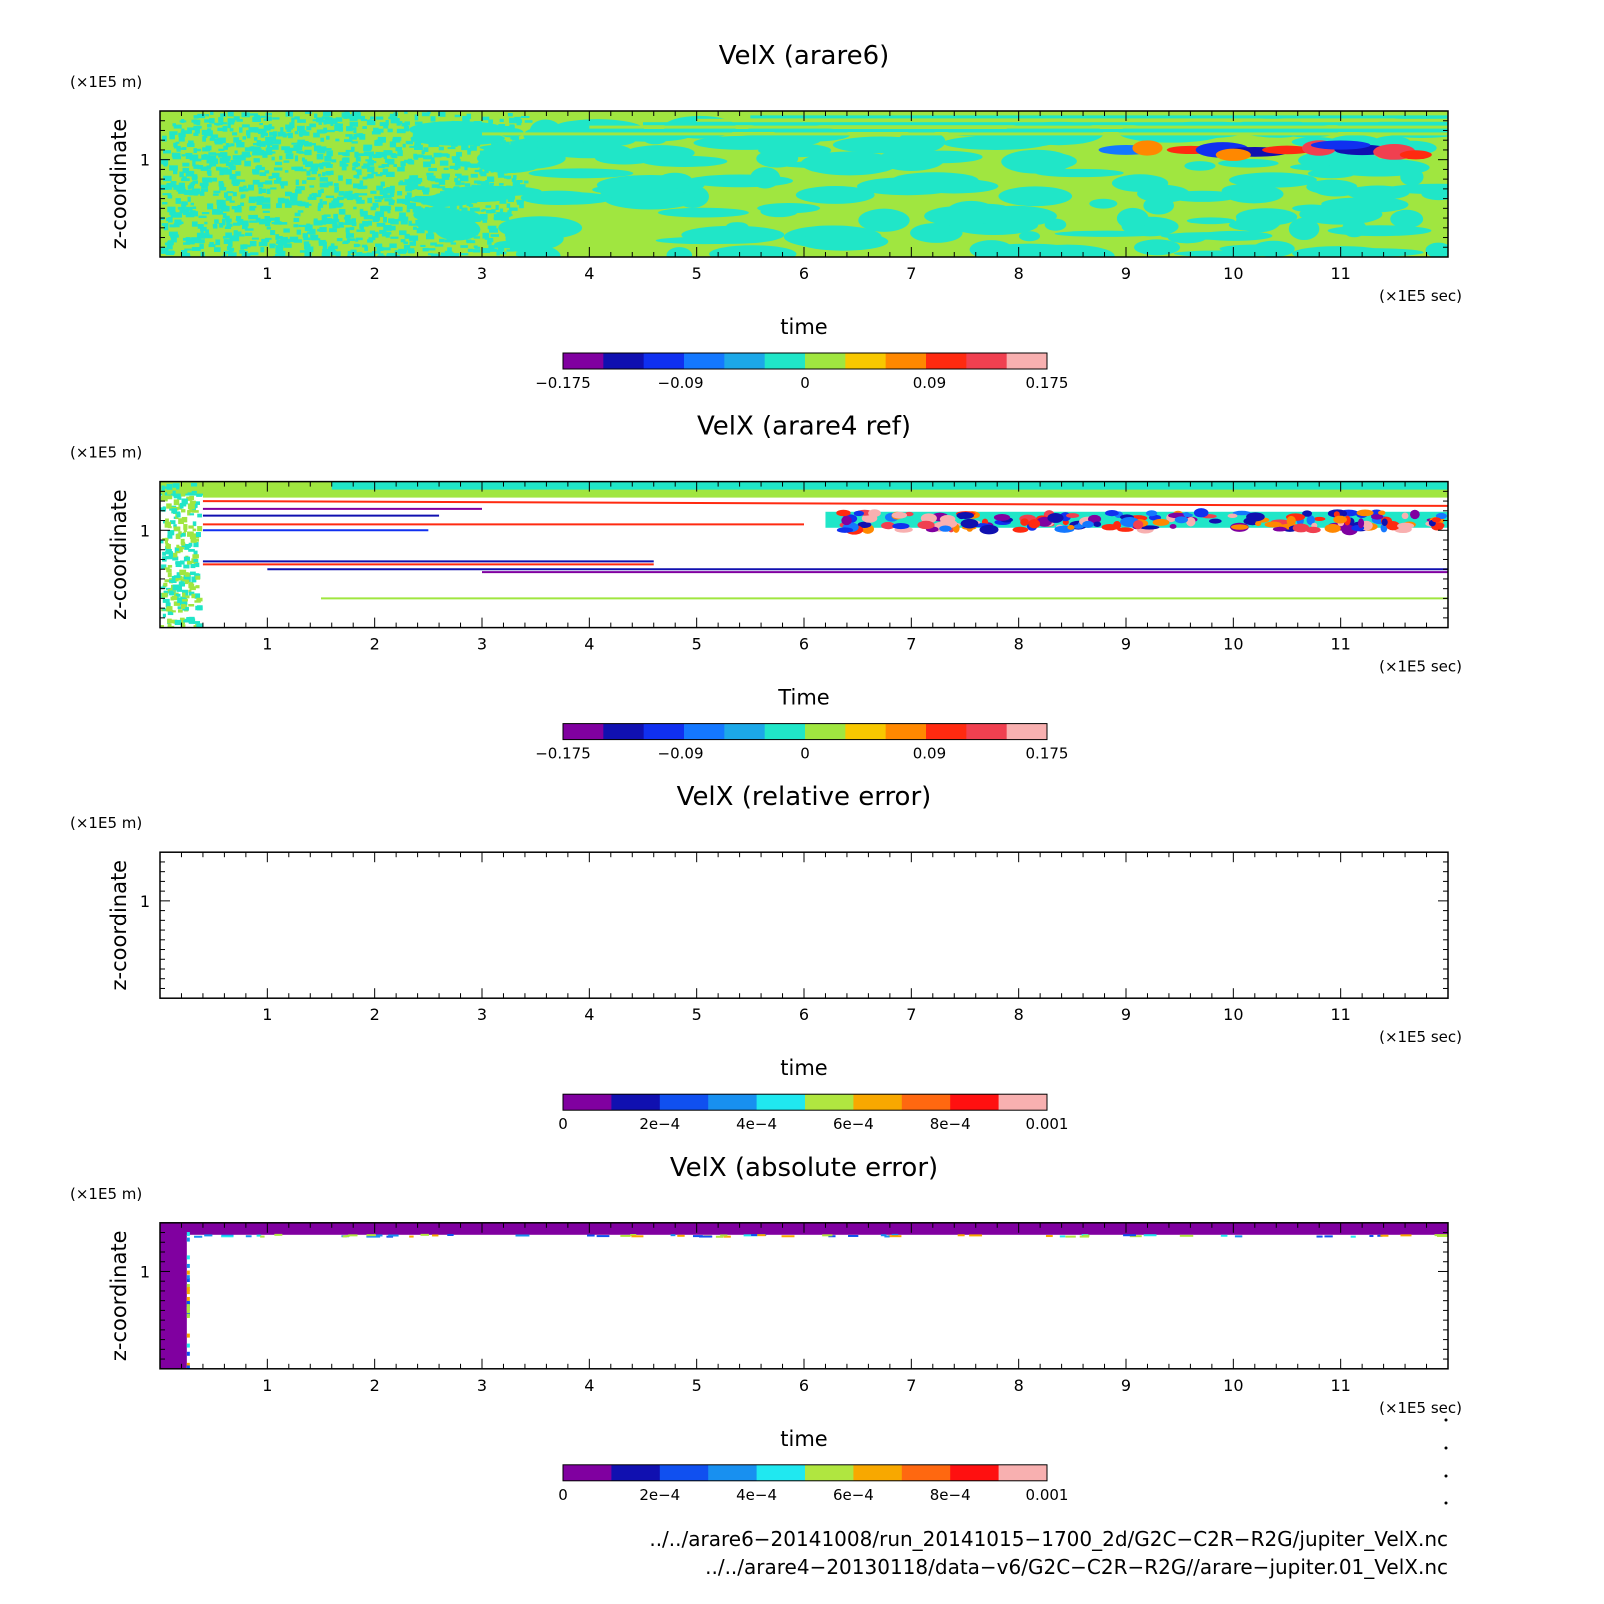  What do you see at coordinates (1340, 1014) in the screenshot?
I see `x-tick-label: 11` at bounding box center [1340, 1014].